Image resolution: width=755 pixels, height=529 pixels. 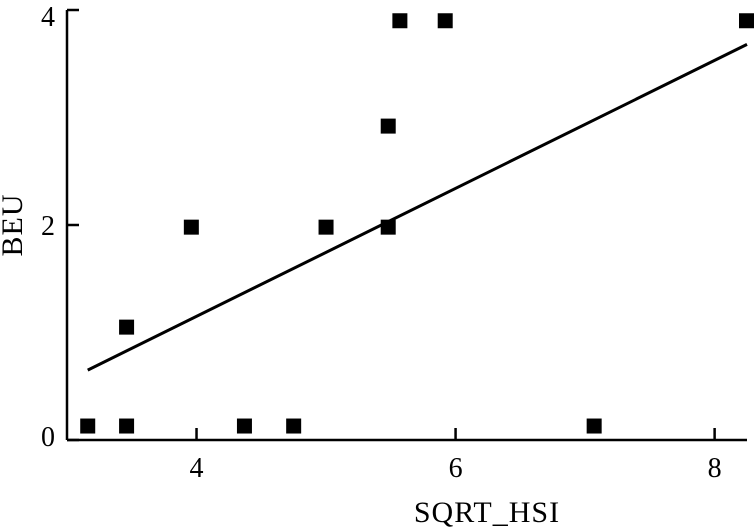 What do you see at coordinates (48, 226) in the screenshot?
I see `y-tick-label: 2` at bounding box center [48, 226].